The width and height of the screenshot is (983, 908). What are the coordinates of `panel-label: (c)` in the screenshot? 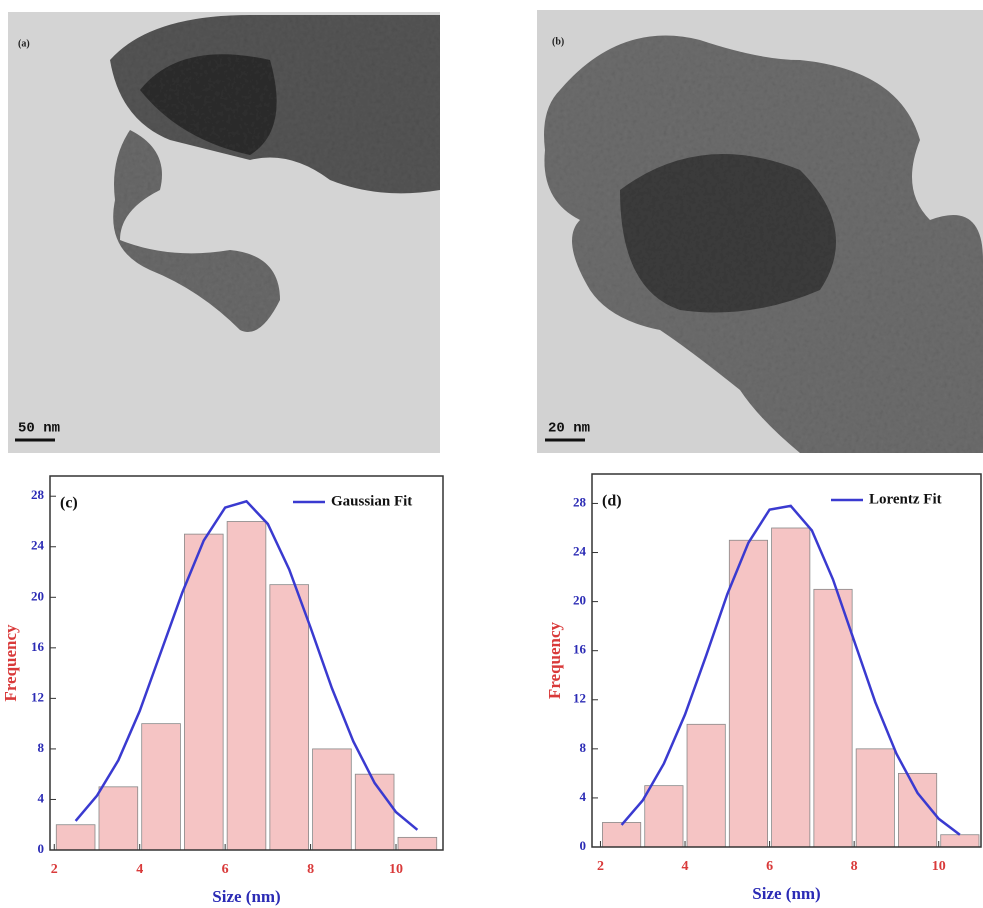 It's located at (69, 503).